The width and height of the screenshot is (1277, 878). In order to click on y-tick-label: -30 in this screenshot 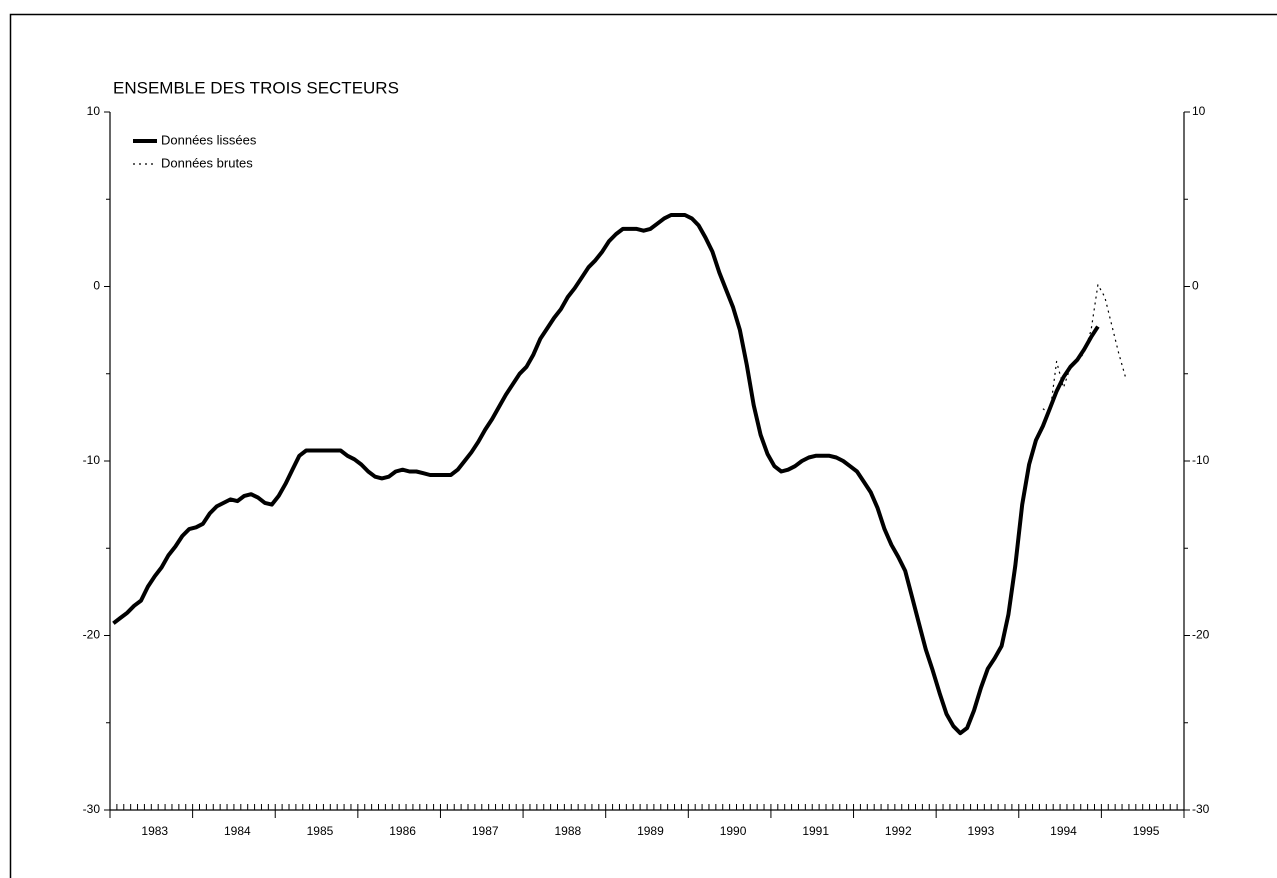, I will do `click(92, 809)`.